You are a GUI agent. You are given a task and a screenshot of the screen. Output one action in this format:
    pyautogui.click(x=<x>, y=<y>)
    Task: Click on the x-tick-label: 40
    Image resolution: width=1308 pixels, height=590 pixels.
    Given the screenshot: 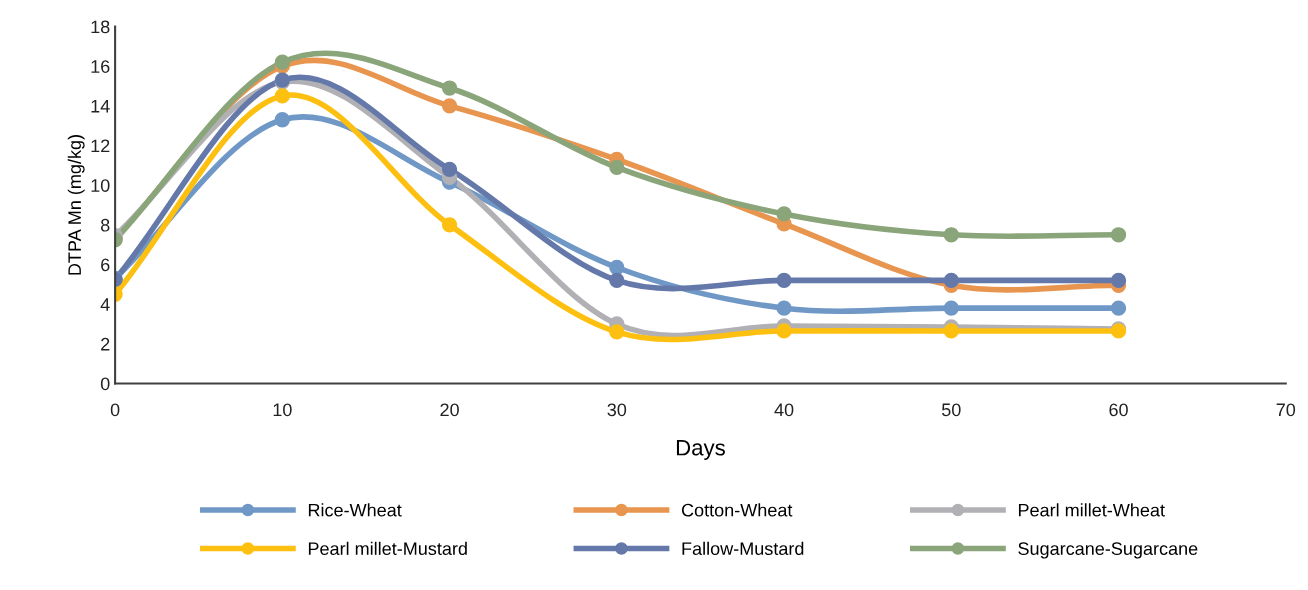 What is the action you would take?
    pyautogui.click(x=784, y=410)
    